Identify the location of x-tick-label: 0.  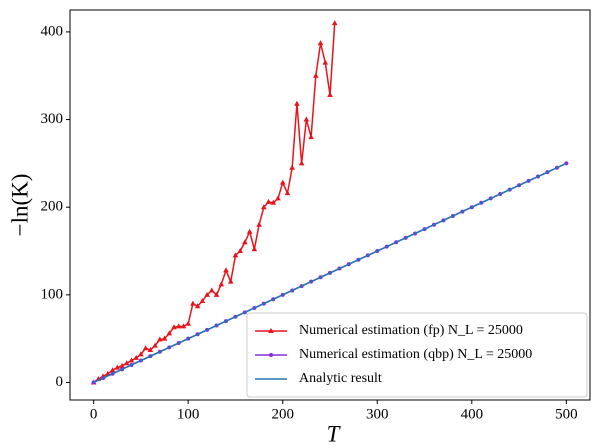
(94, 414).